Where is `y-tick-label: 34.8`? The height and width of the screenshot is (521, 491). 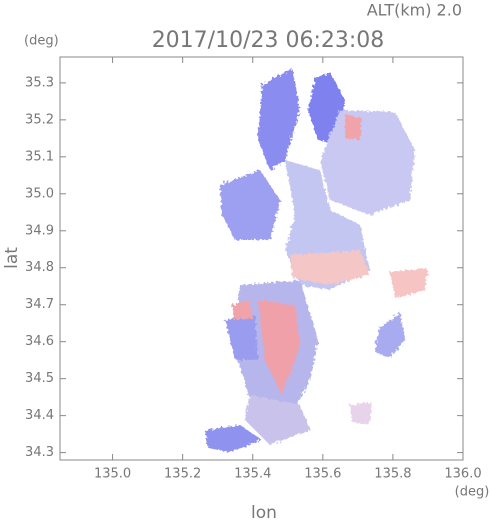 y-tick-label: 34.8 is located at coordinates (39, 267).